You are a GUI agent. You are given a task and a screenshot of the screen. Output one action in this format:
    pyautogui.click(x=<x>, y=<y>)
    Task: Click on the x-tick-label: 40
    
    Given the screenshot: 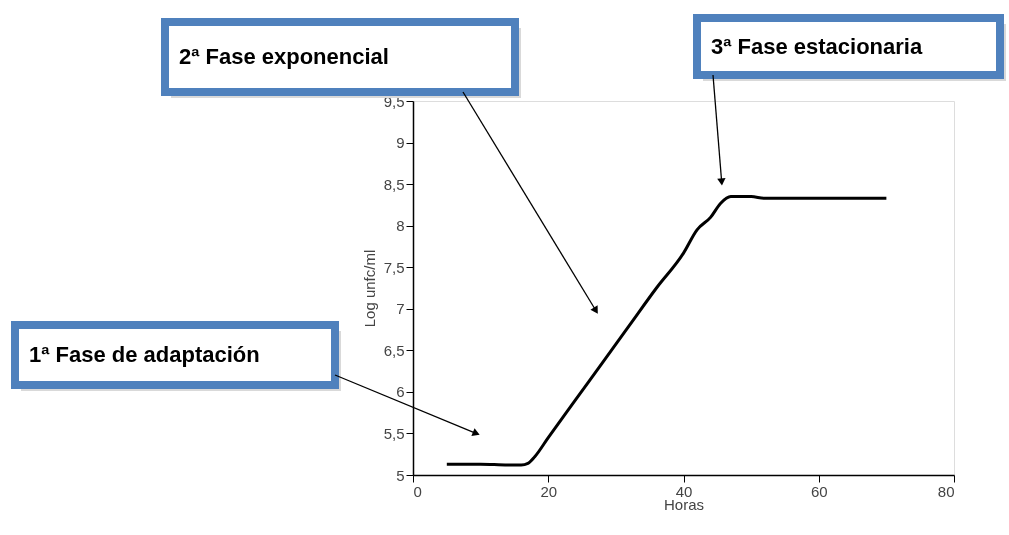 What is the action you would take?
    pyautogui.click(x=684, y=491)
    